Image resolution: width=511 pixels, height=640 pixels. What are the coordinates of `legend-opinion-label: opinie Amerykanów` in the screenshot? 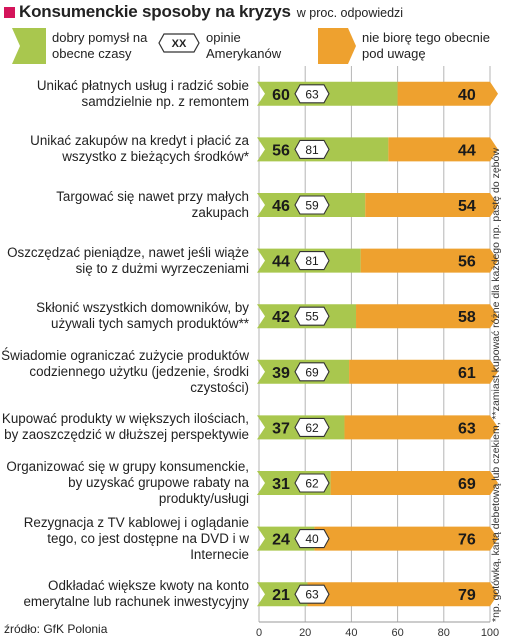 It's located at (244, 45).